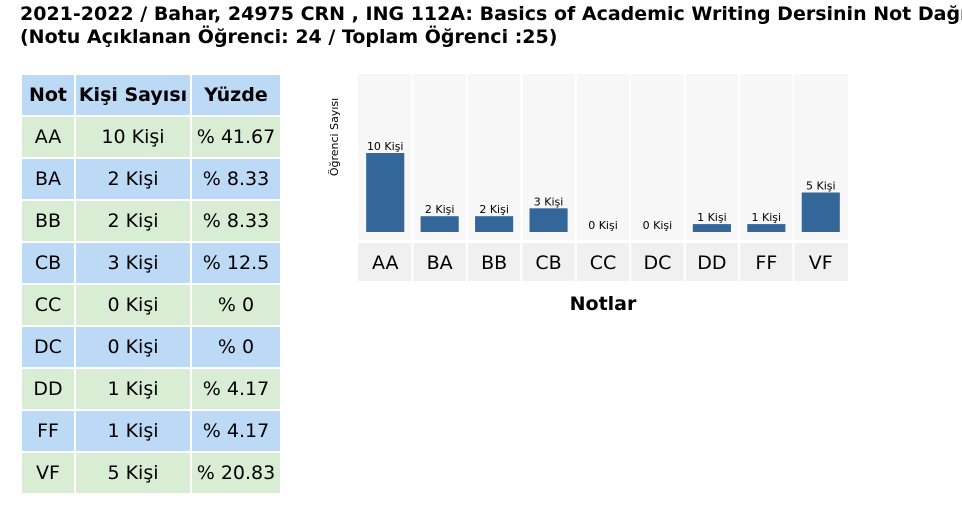 This screenshot has height=510, width=962. What do you see at coordinates (48, 95) in the screenshot?
I see `column-header-grade: Not` at bounding box center [48, 95].